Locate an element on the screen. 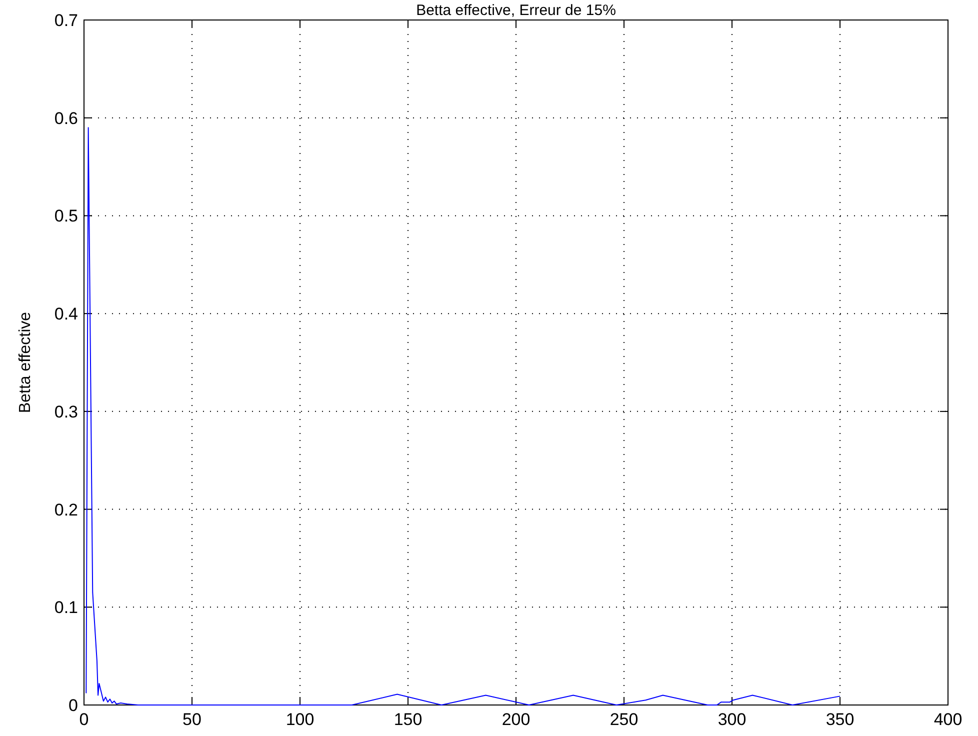  x-tick-label: 100 is located at coordinates (300, 719).